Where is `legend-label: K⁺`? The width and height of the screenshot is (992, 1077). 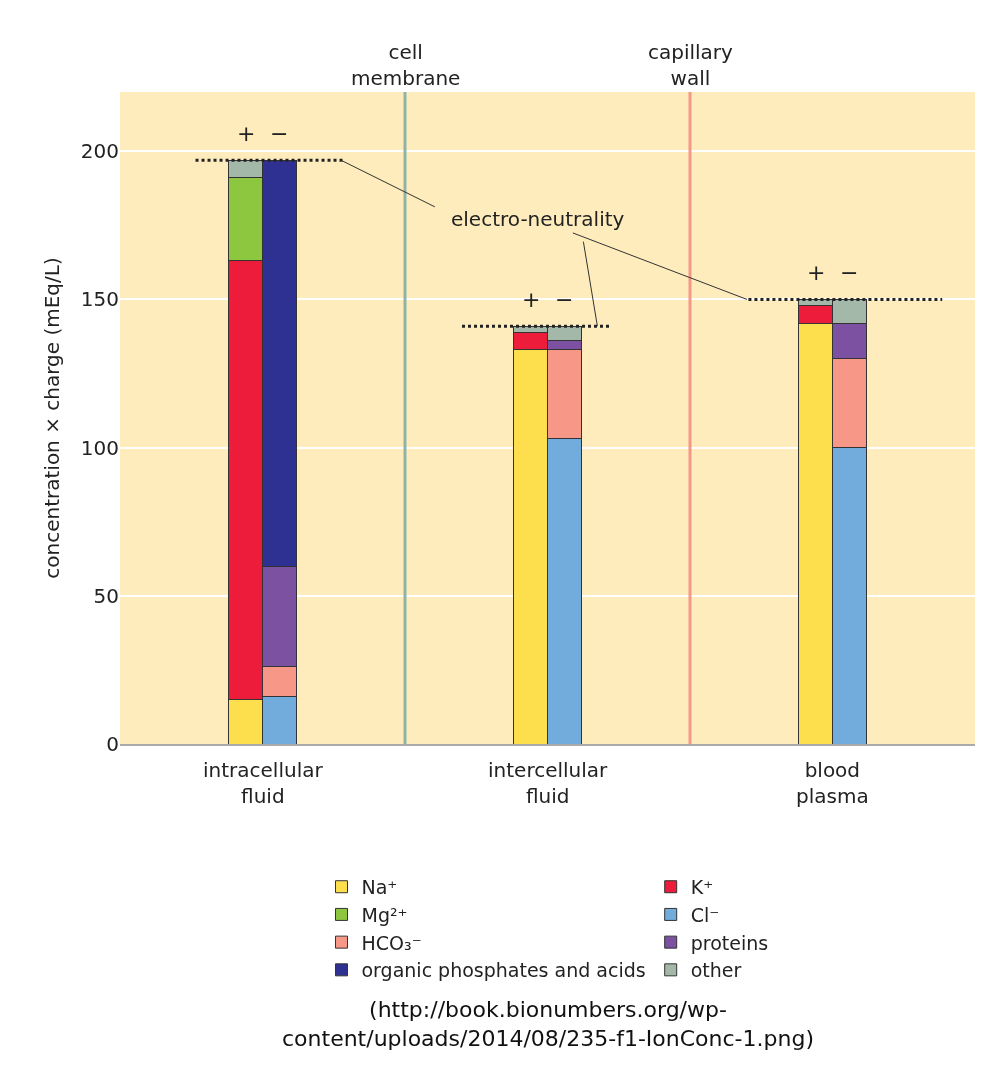 legend-label: K⁺ is located at coordinates (702, 887).